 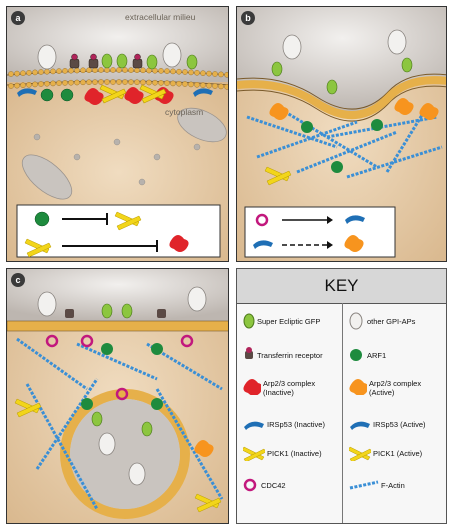 I want to click on vesicle-group, so click(x=117, y=164).